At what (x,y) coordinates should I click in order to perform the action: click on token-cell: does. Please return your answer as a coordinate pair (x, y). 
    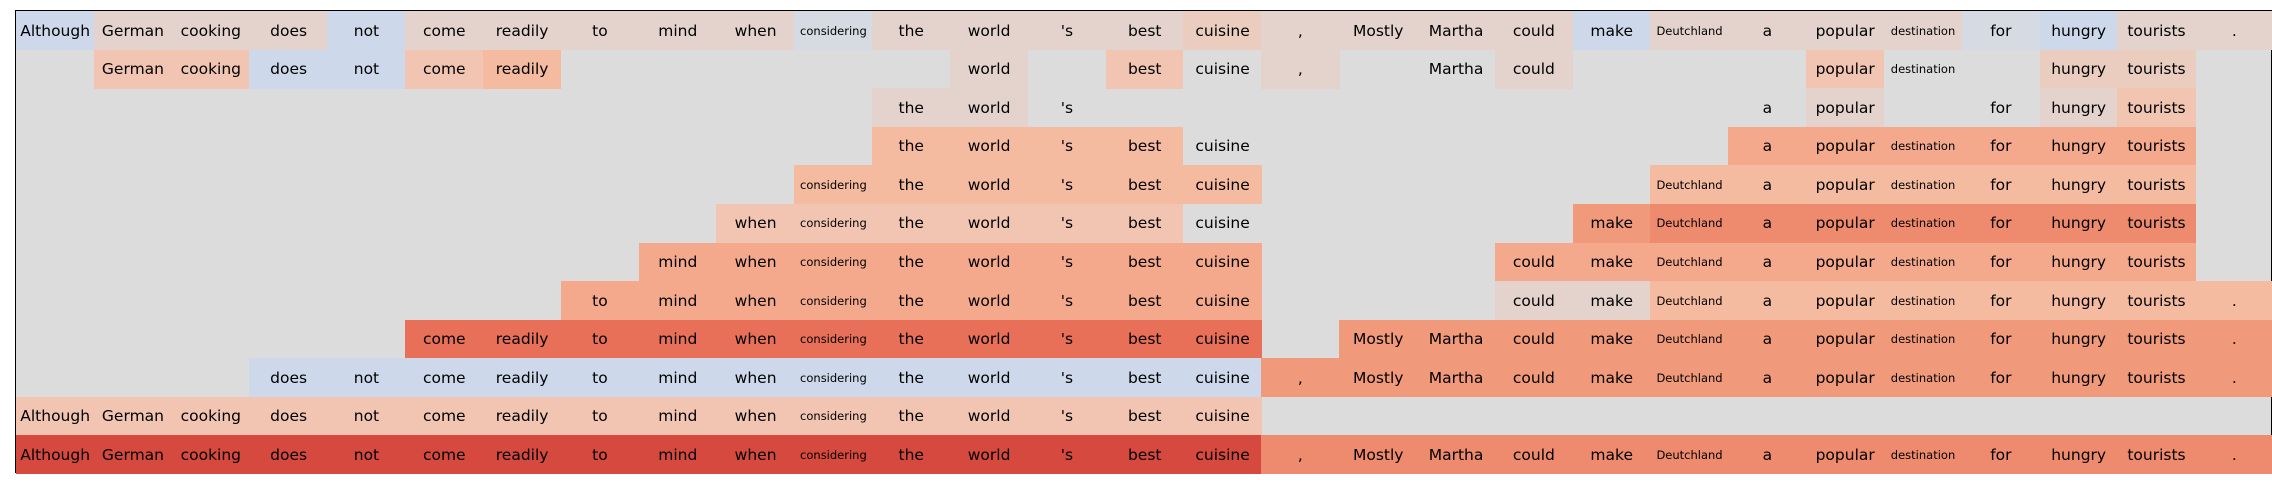
    Looking at the image, I should click on (288, 378).